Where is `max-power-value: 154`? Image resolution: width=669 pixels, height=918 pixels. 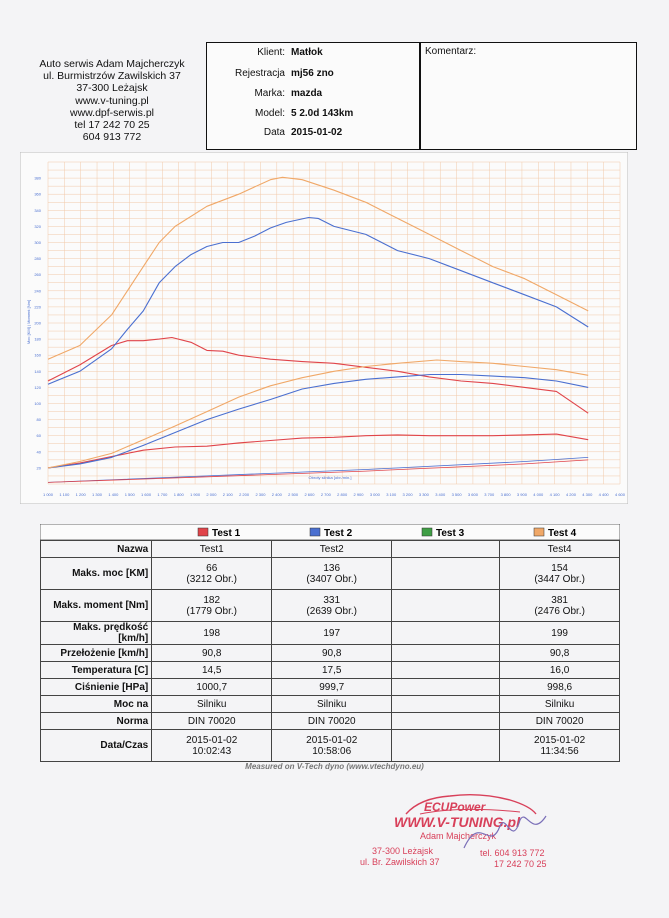 max-power-value: 154 is located at coordinates (559, 568).